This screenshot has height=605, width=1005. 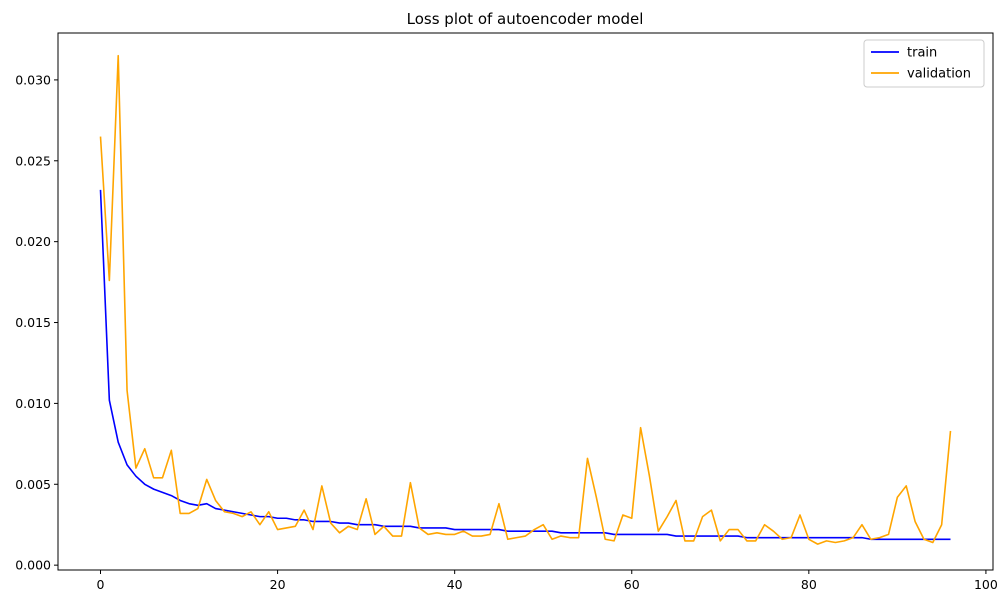 I want to click on x-tick-label: 40, so click(x=455, y=584).